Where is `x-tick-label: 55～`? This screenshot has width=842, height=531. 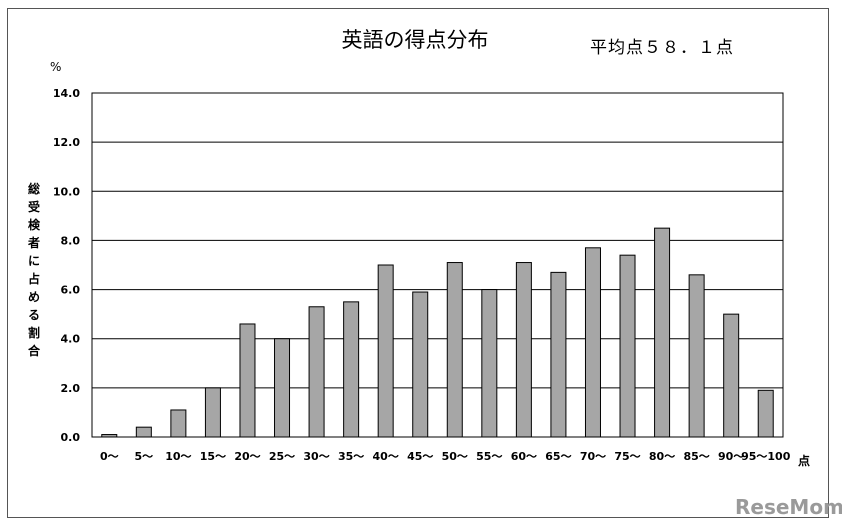
x-tick-label: 55～ is located at coordinates (489, 456).